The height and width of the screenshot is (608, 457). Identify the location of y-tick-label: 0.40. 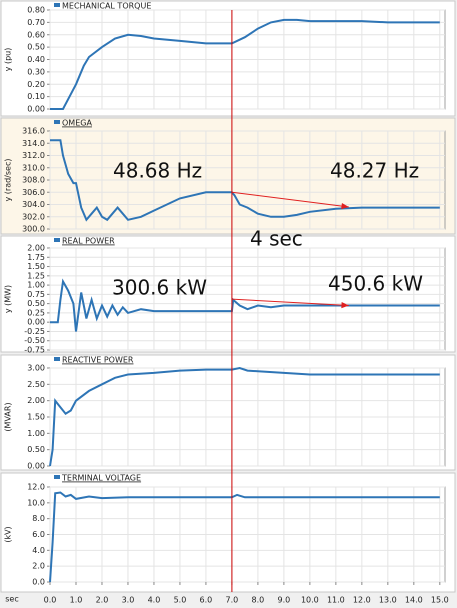
(36, 59).